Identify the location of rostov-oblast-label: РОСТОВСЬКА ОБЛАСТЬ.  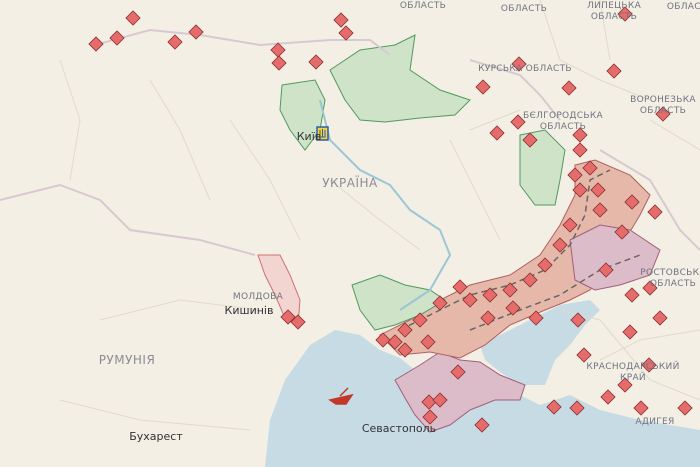
(670, 278).